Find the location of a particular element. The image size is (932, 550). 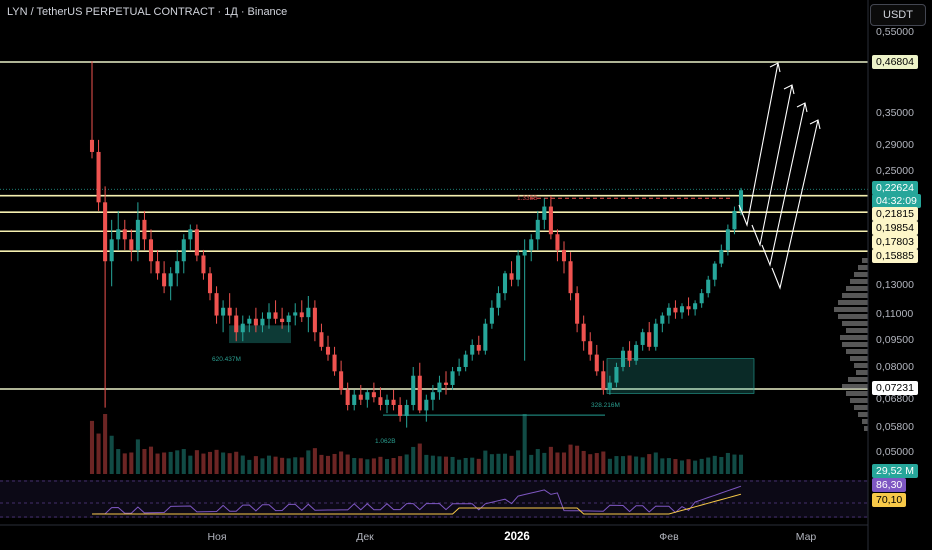

price-tick-label: 0,25000 is located at coordinates (895, 171).